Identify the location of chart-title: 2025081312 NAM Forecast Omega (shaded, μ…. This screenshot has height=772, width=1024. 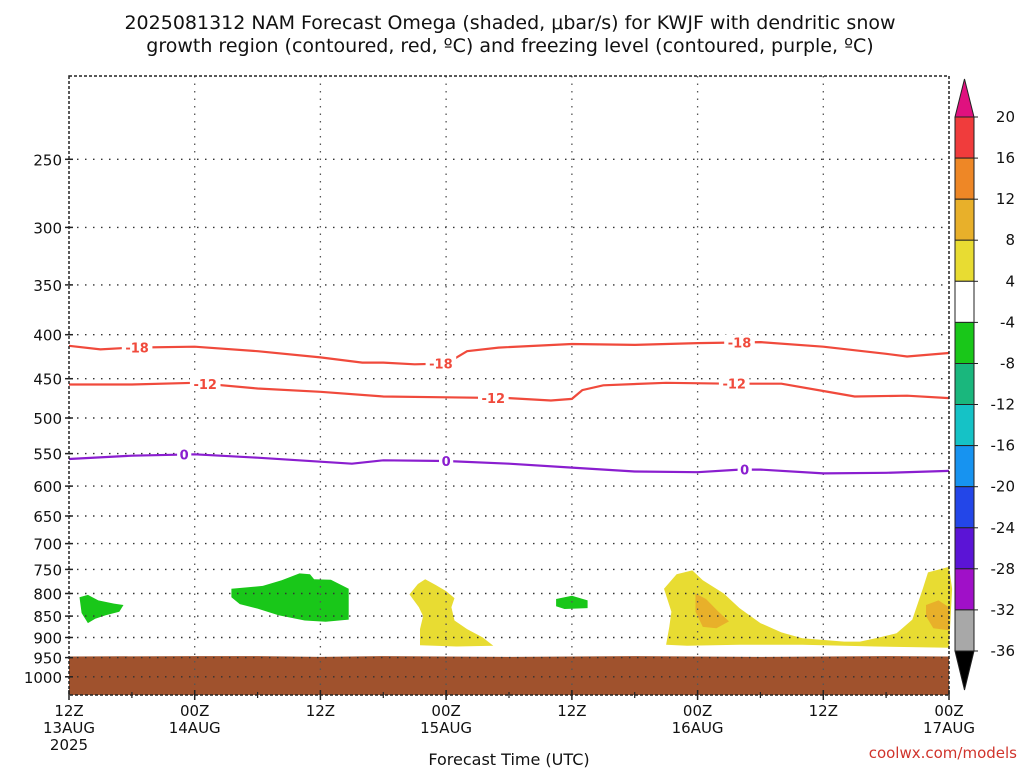
(509, 34).